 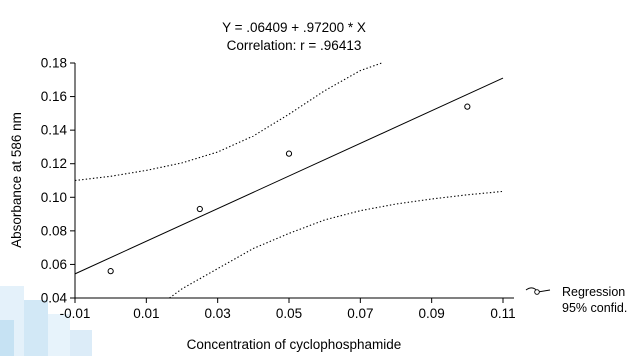 I want to click on y-tick-label: 0.06, so click(x=54, y=264).